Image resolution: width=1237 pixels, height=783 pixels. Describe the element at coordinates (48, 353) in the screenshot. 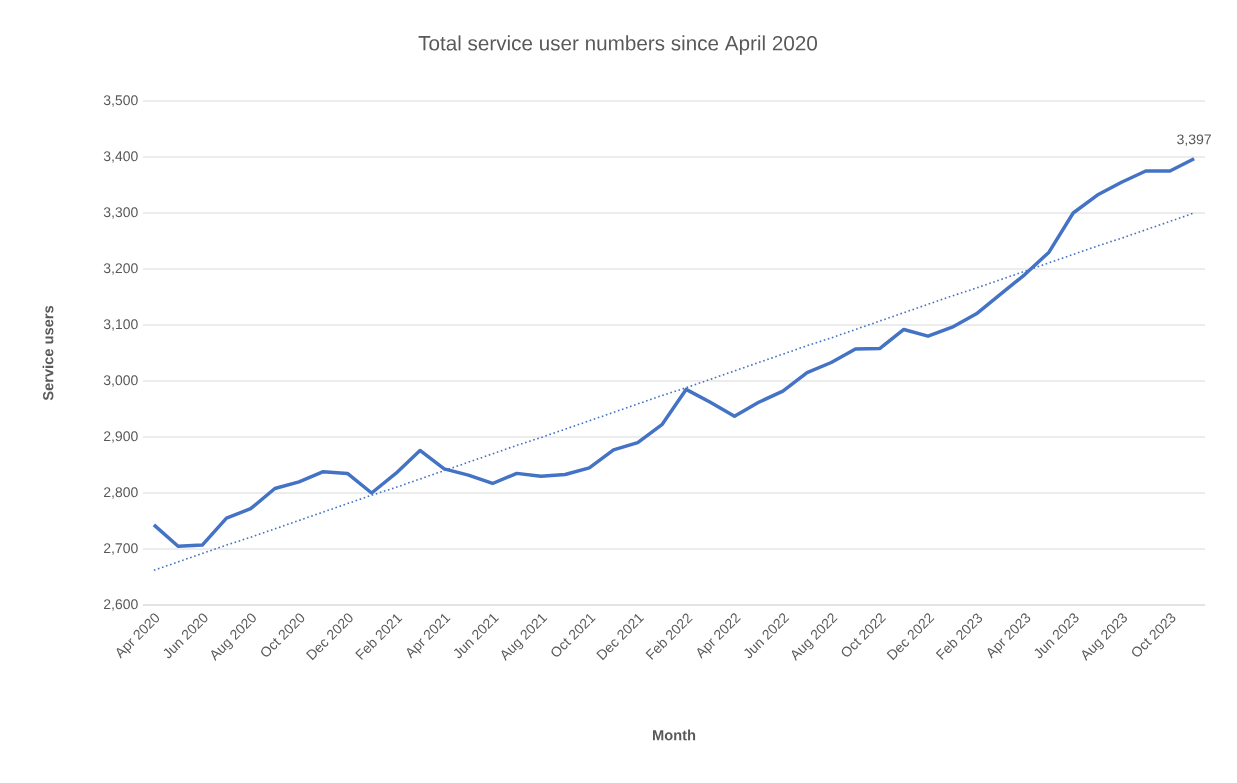

I see `y-axis-title: Service users` at that location.